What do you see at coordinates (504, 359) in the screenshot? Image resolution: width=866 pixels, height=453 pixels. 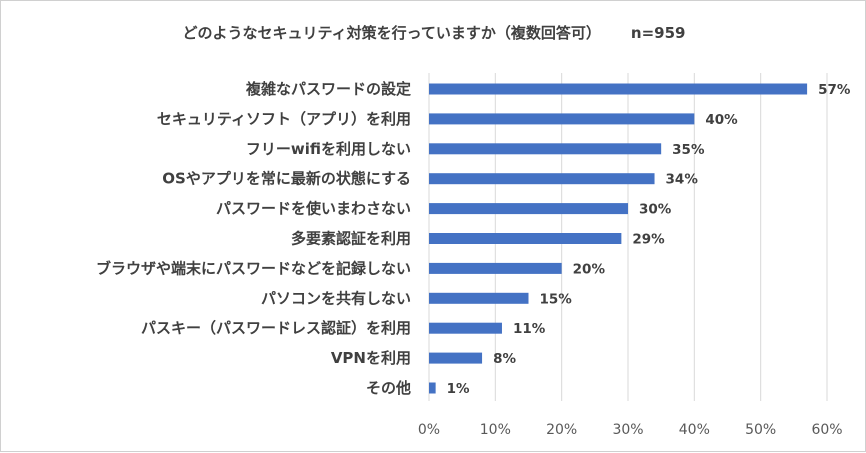 I see `value-label: 8%` at bounding box center [504, 359].